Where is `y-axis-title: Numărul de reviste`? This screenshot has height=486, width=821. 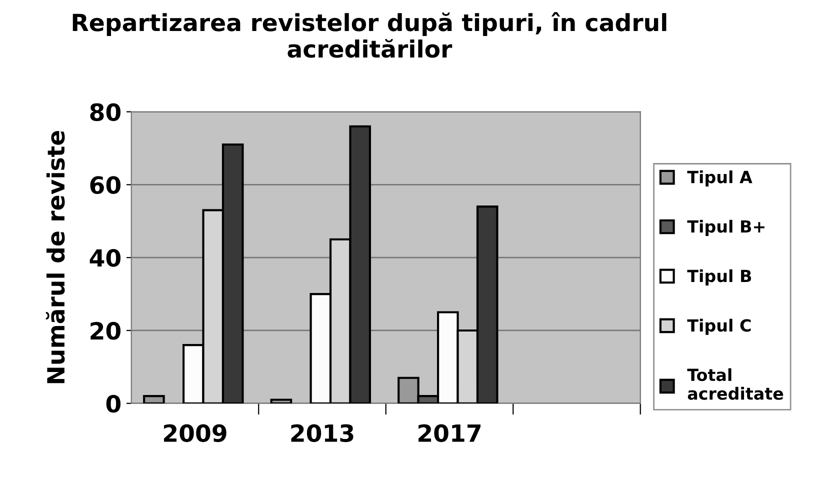 y-axis-title: Numărul de reviste is located at coordinates (55, 257).